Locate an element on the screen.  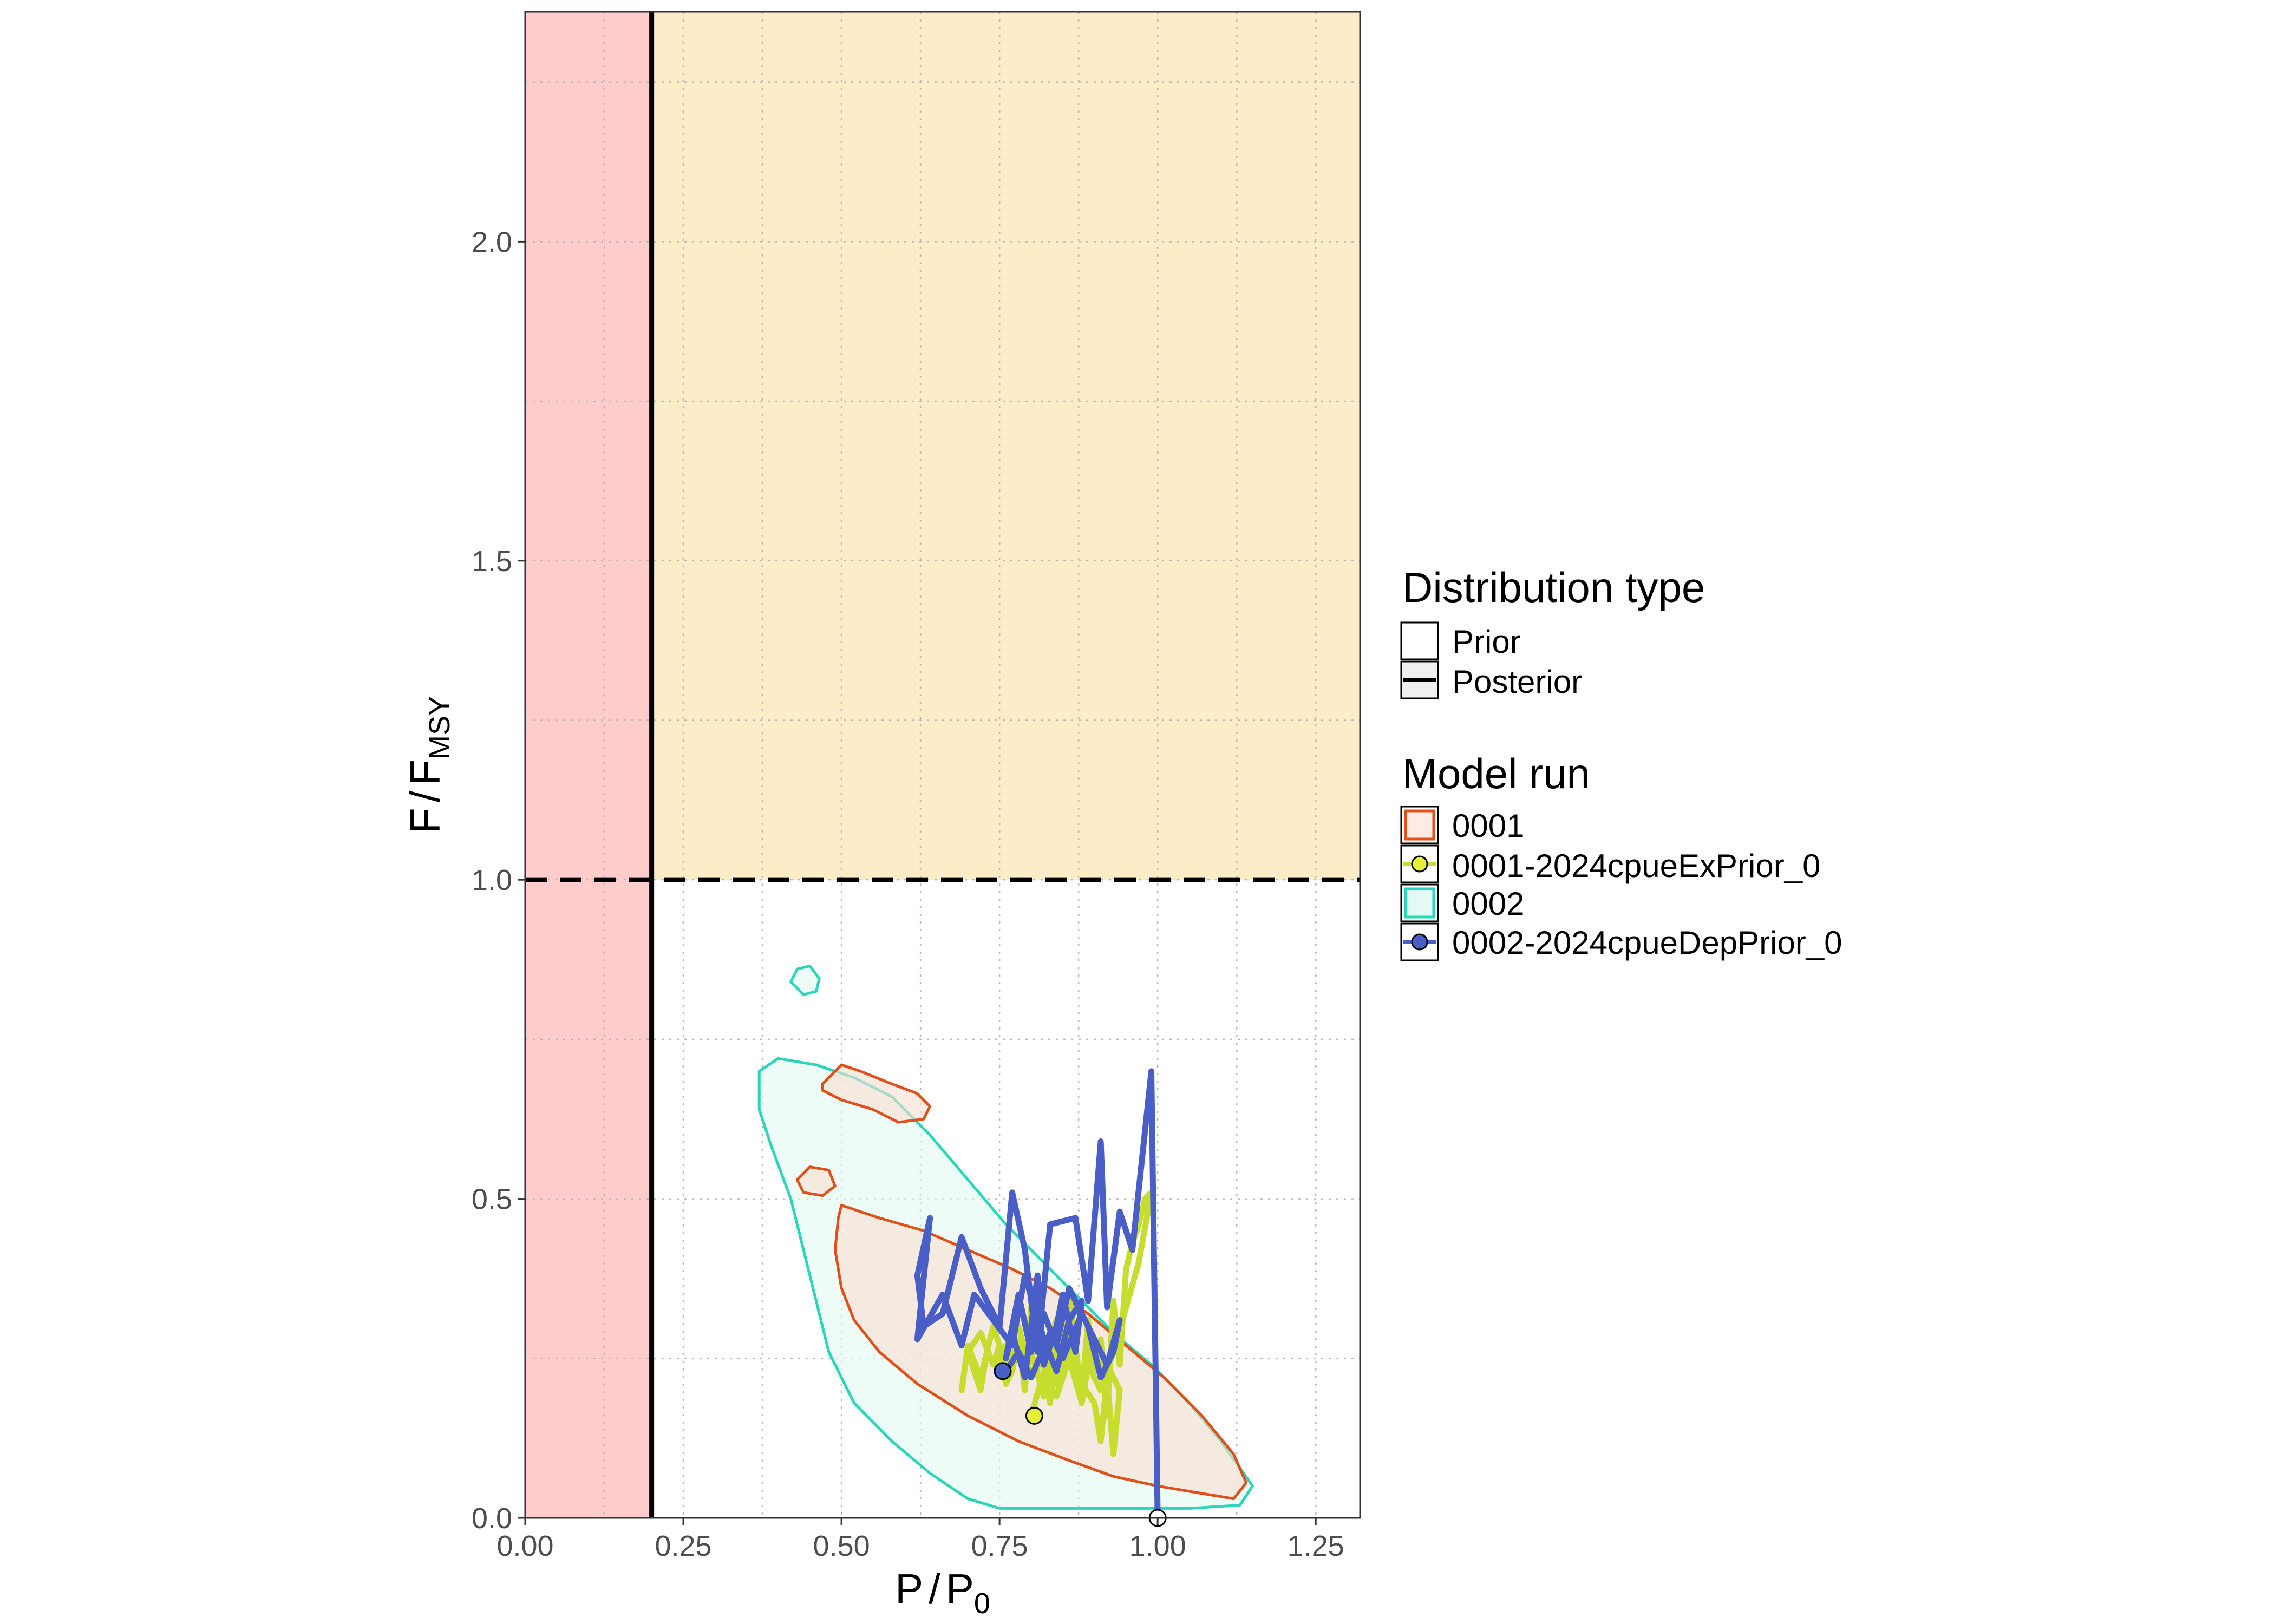
y-tick-label: 1.5 is located at coordinates (492, 561).